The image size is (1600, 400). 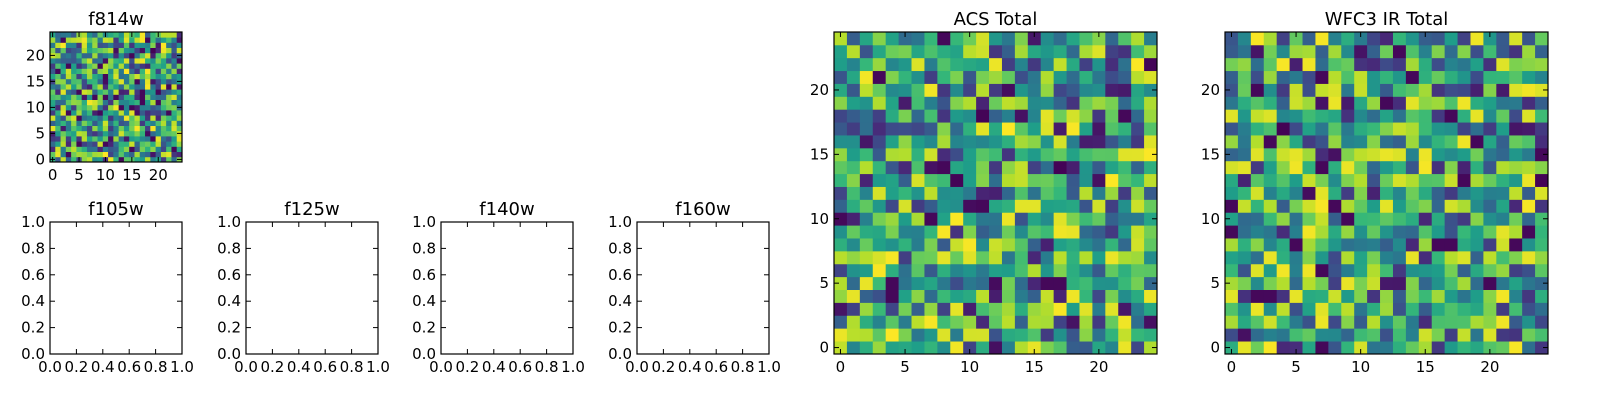 What do you see at coordinates (272, 367) in the screenshot?
I see `x-tick-label: 0.2` at bounding box center [272, 367].